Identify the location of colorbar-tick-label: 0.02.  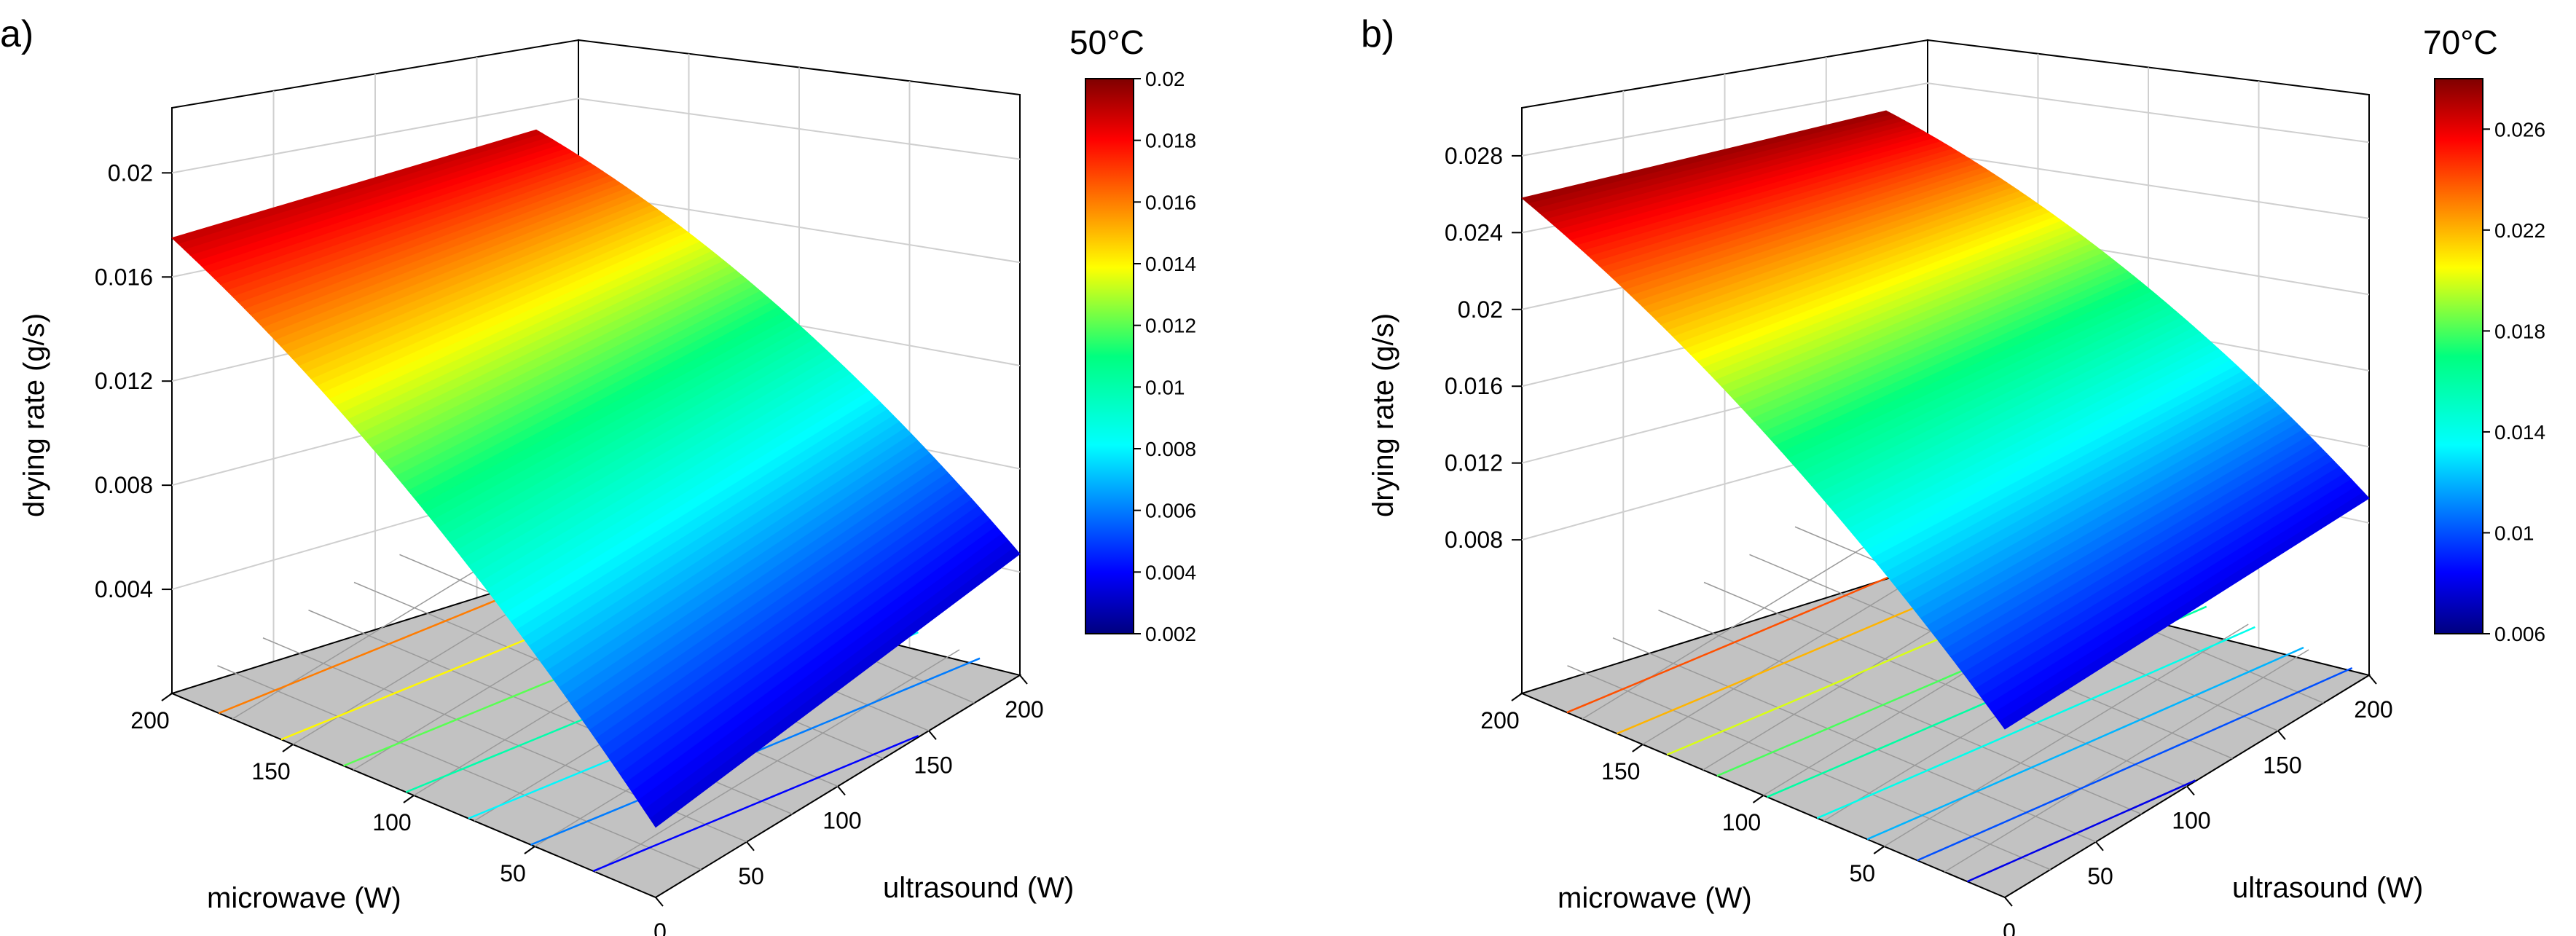
(1165, 79).